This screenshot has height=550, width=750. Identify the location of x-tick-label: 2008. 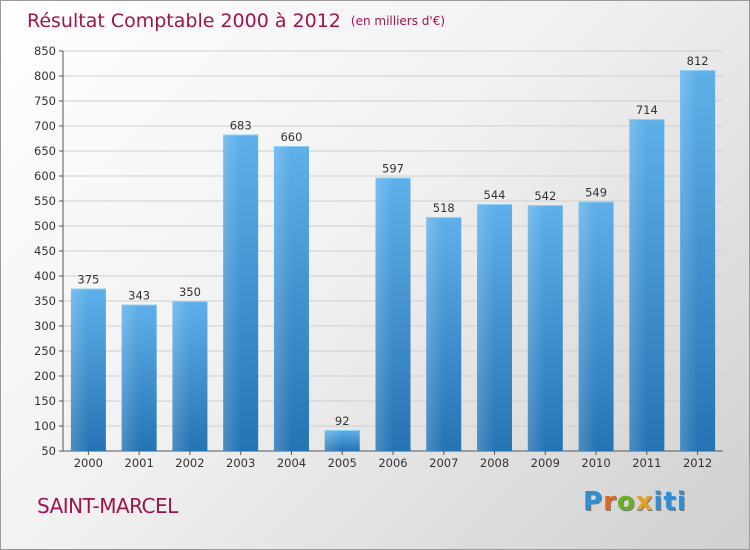
(494, 463).